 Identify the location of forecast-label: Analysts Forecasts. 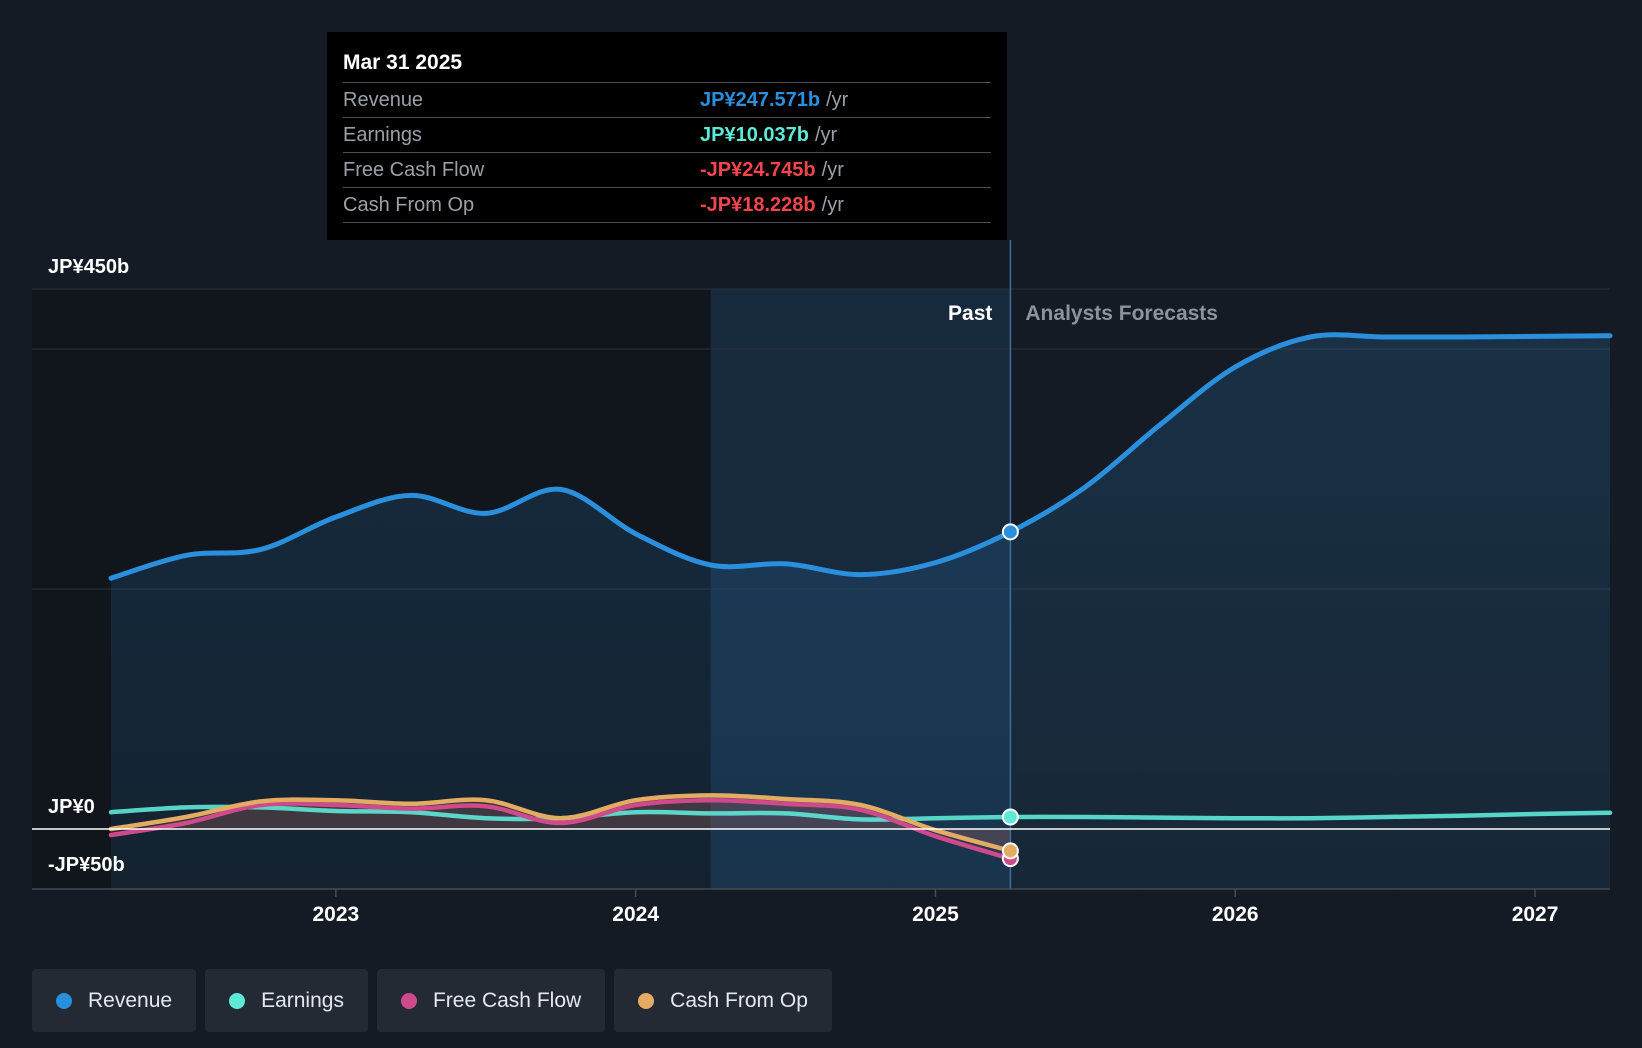
(1121, 313).